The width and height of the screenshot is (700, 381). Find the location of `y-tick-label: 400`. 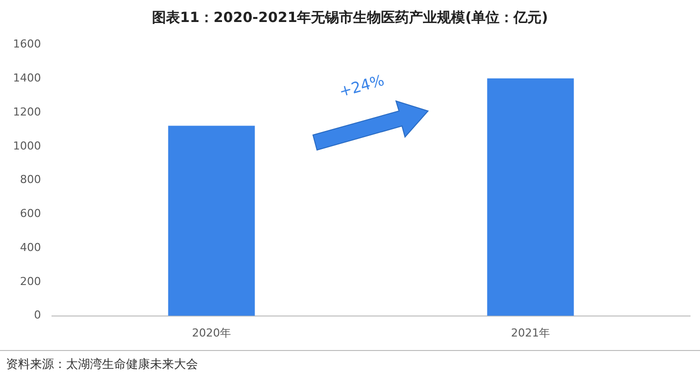

y-tick-label: 400 is located at coordinates (30, 247).